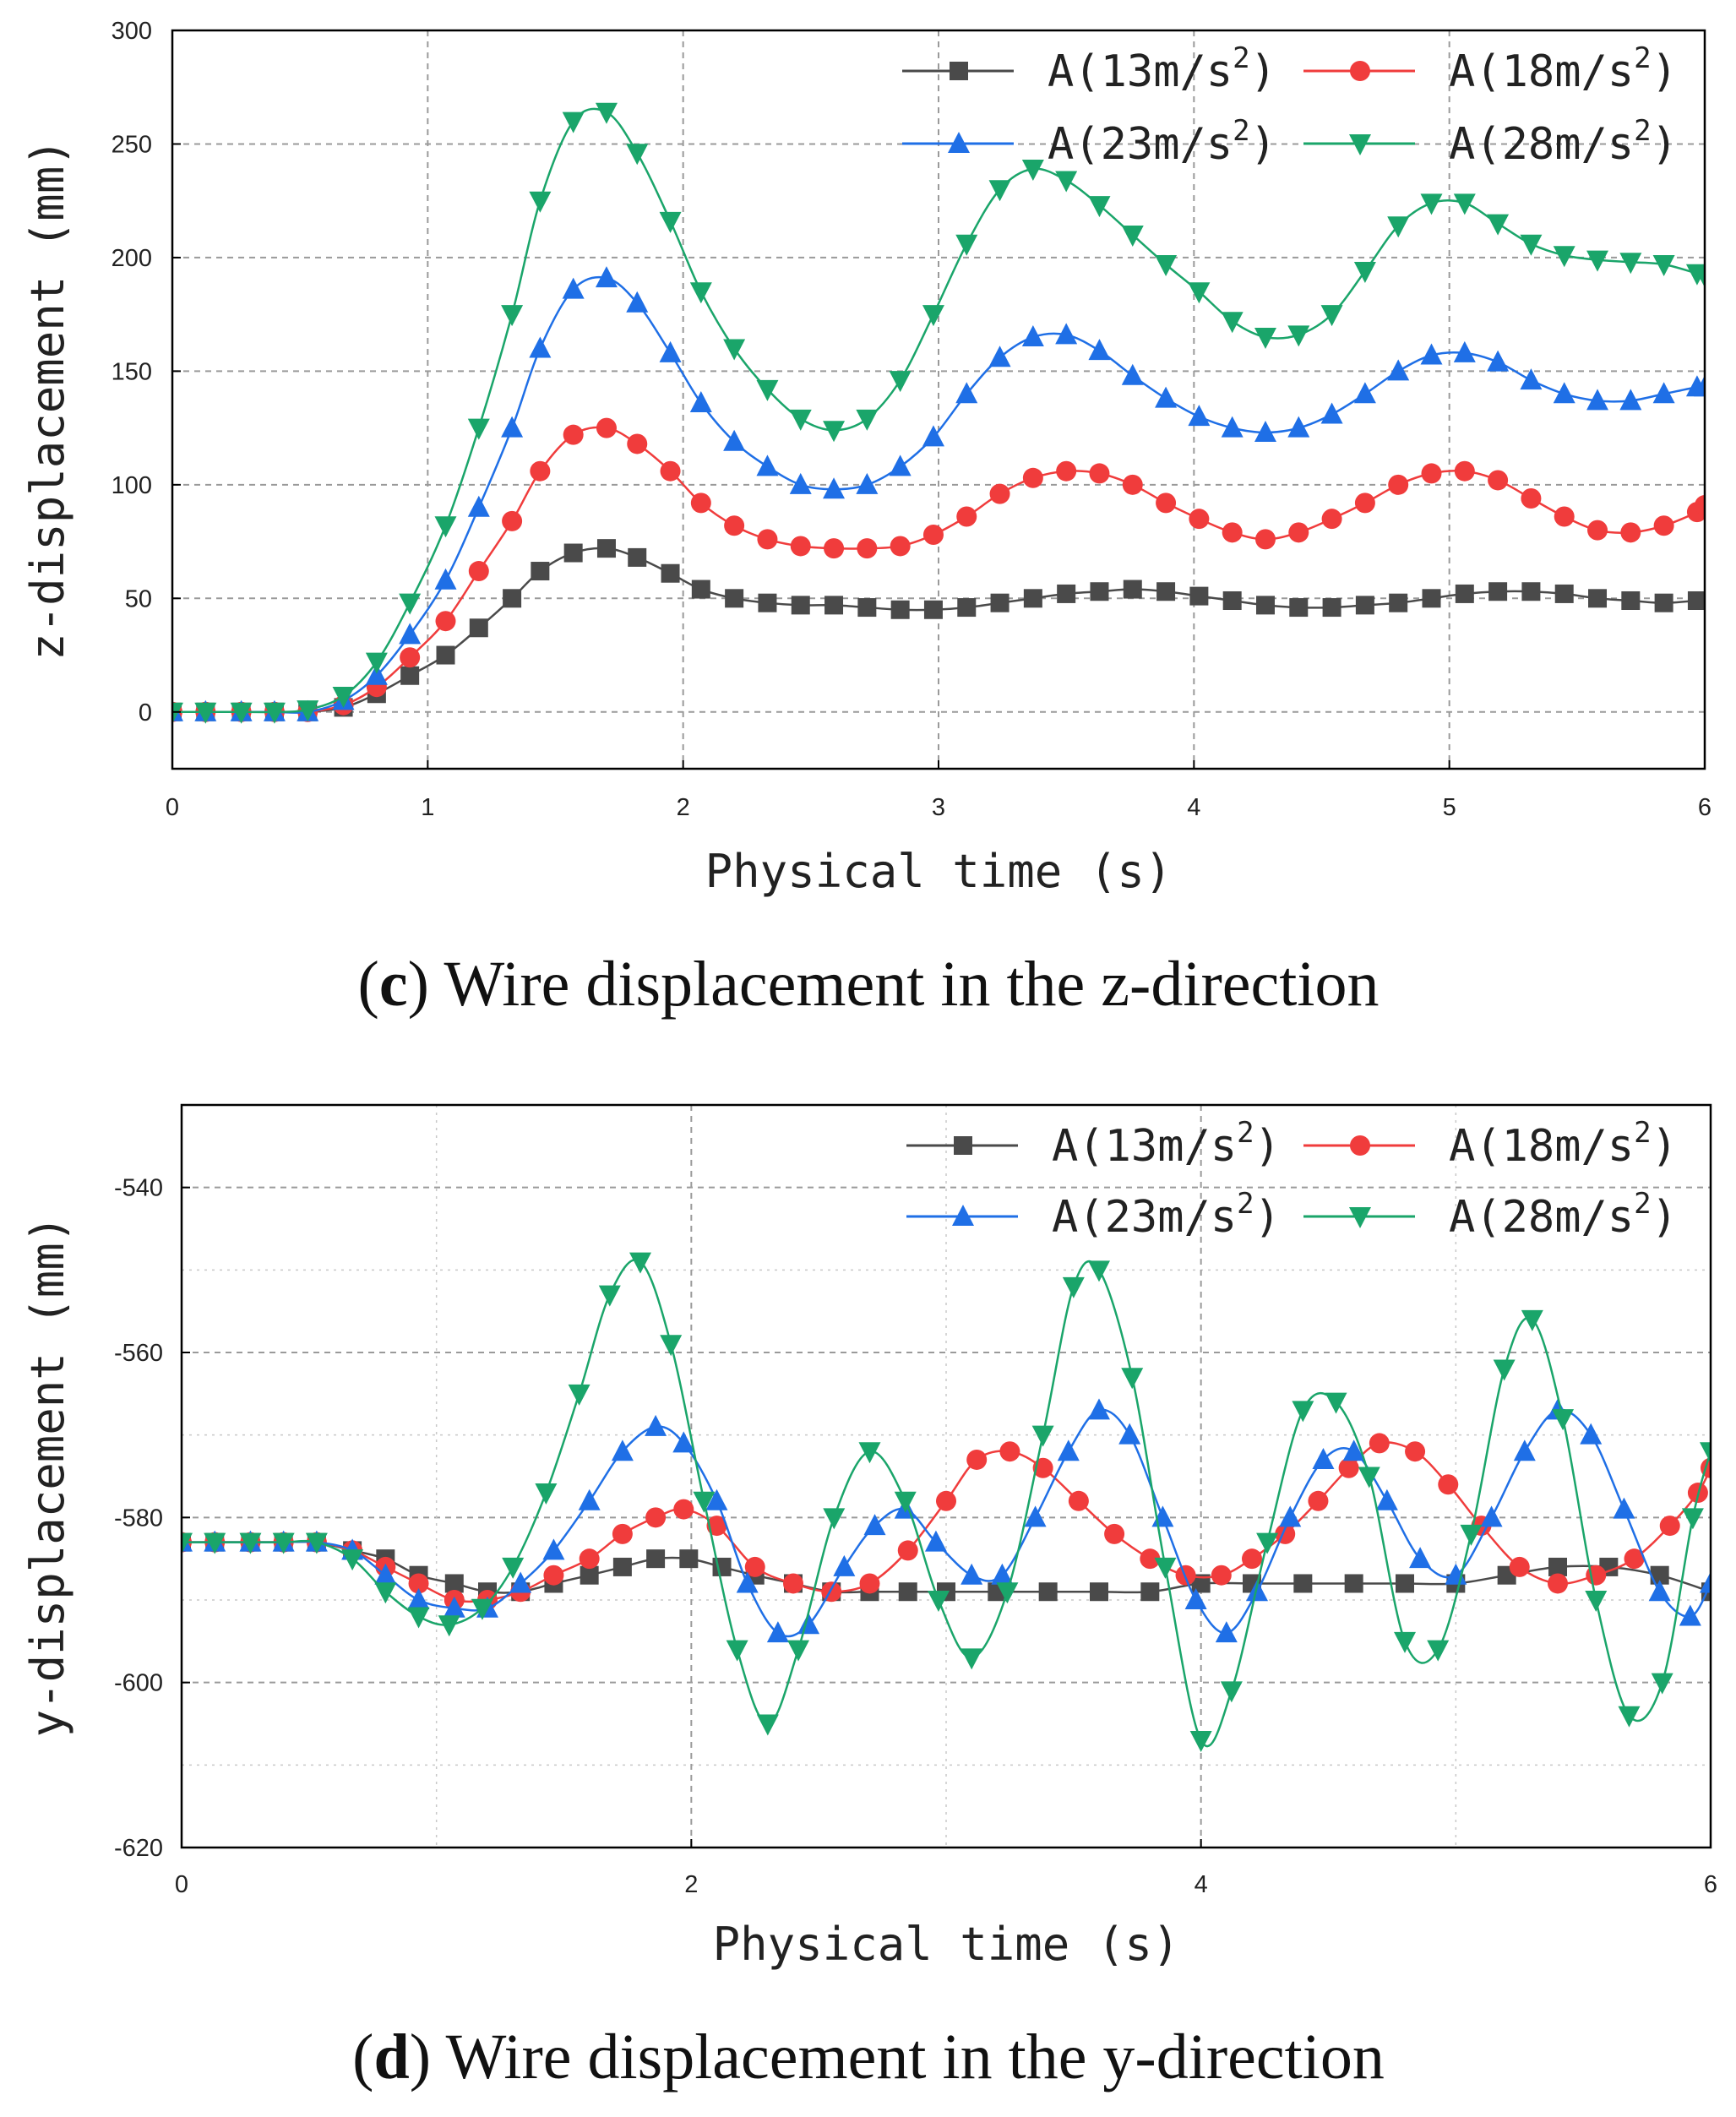  I want to click on legend-marker-A28, so click(1360, 144).